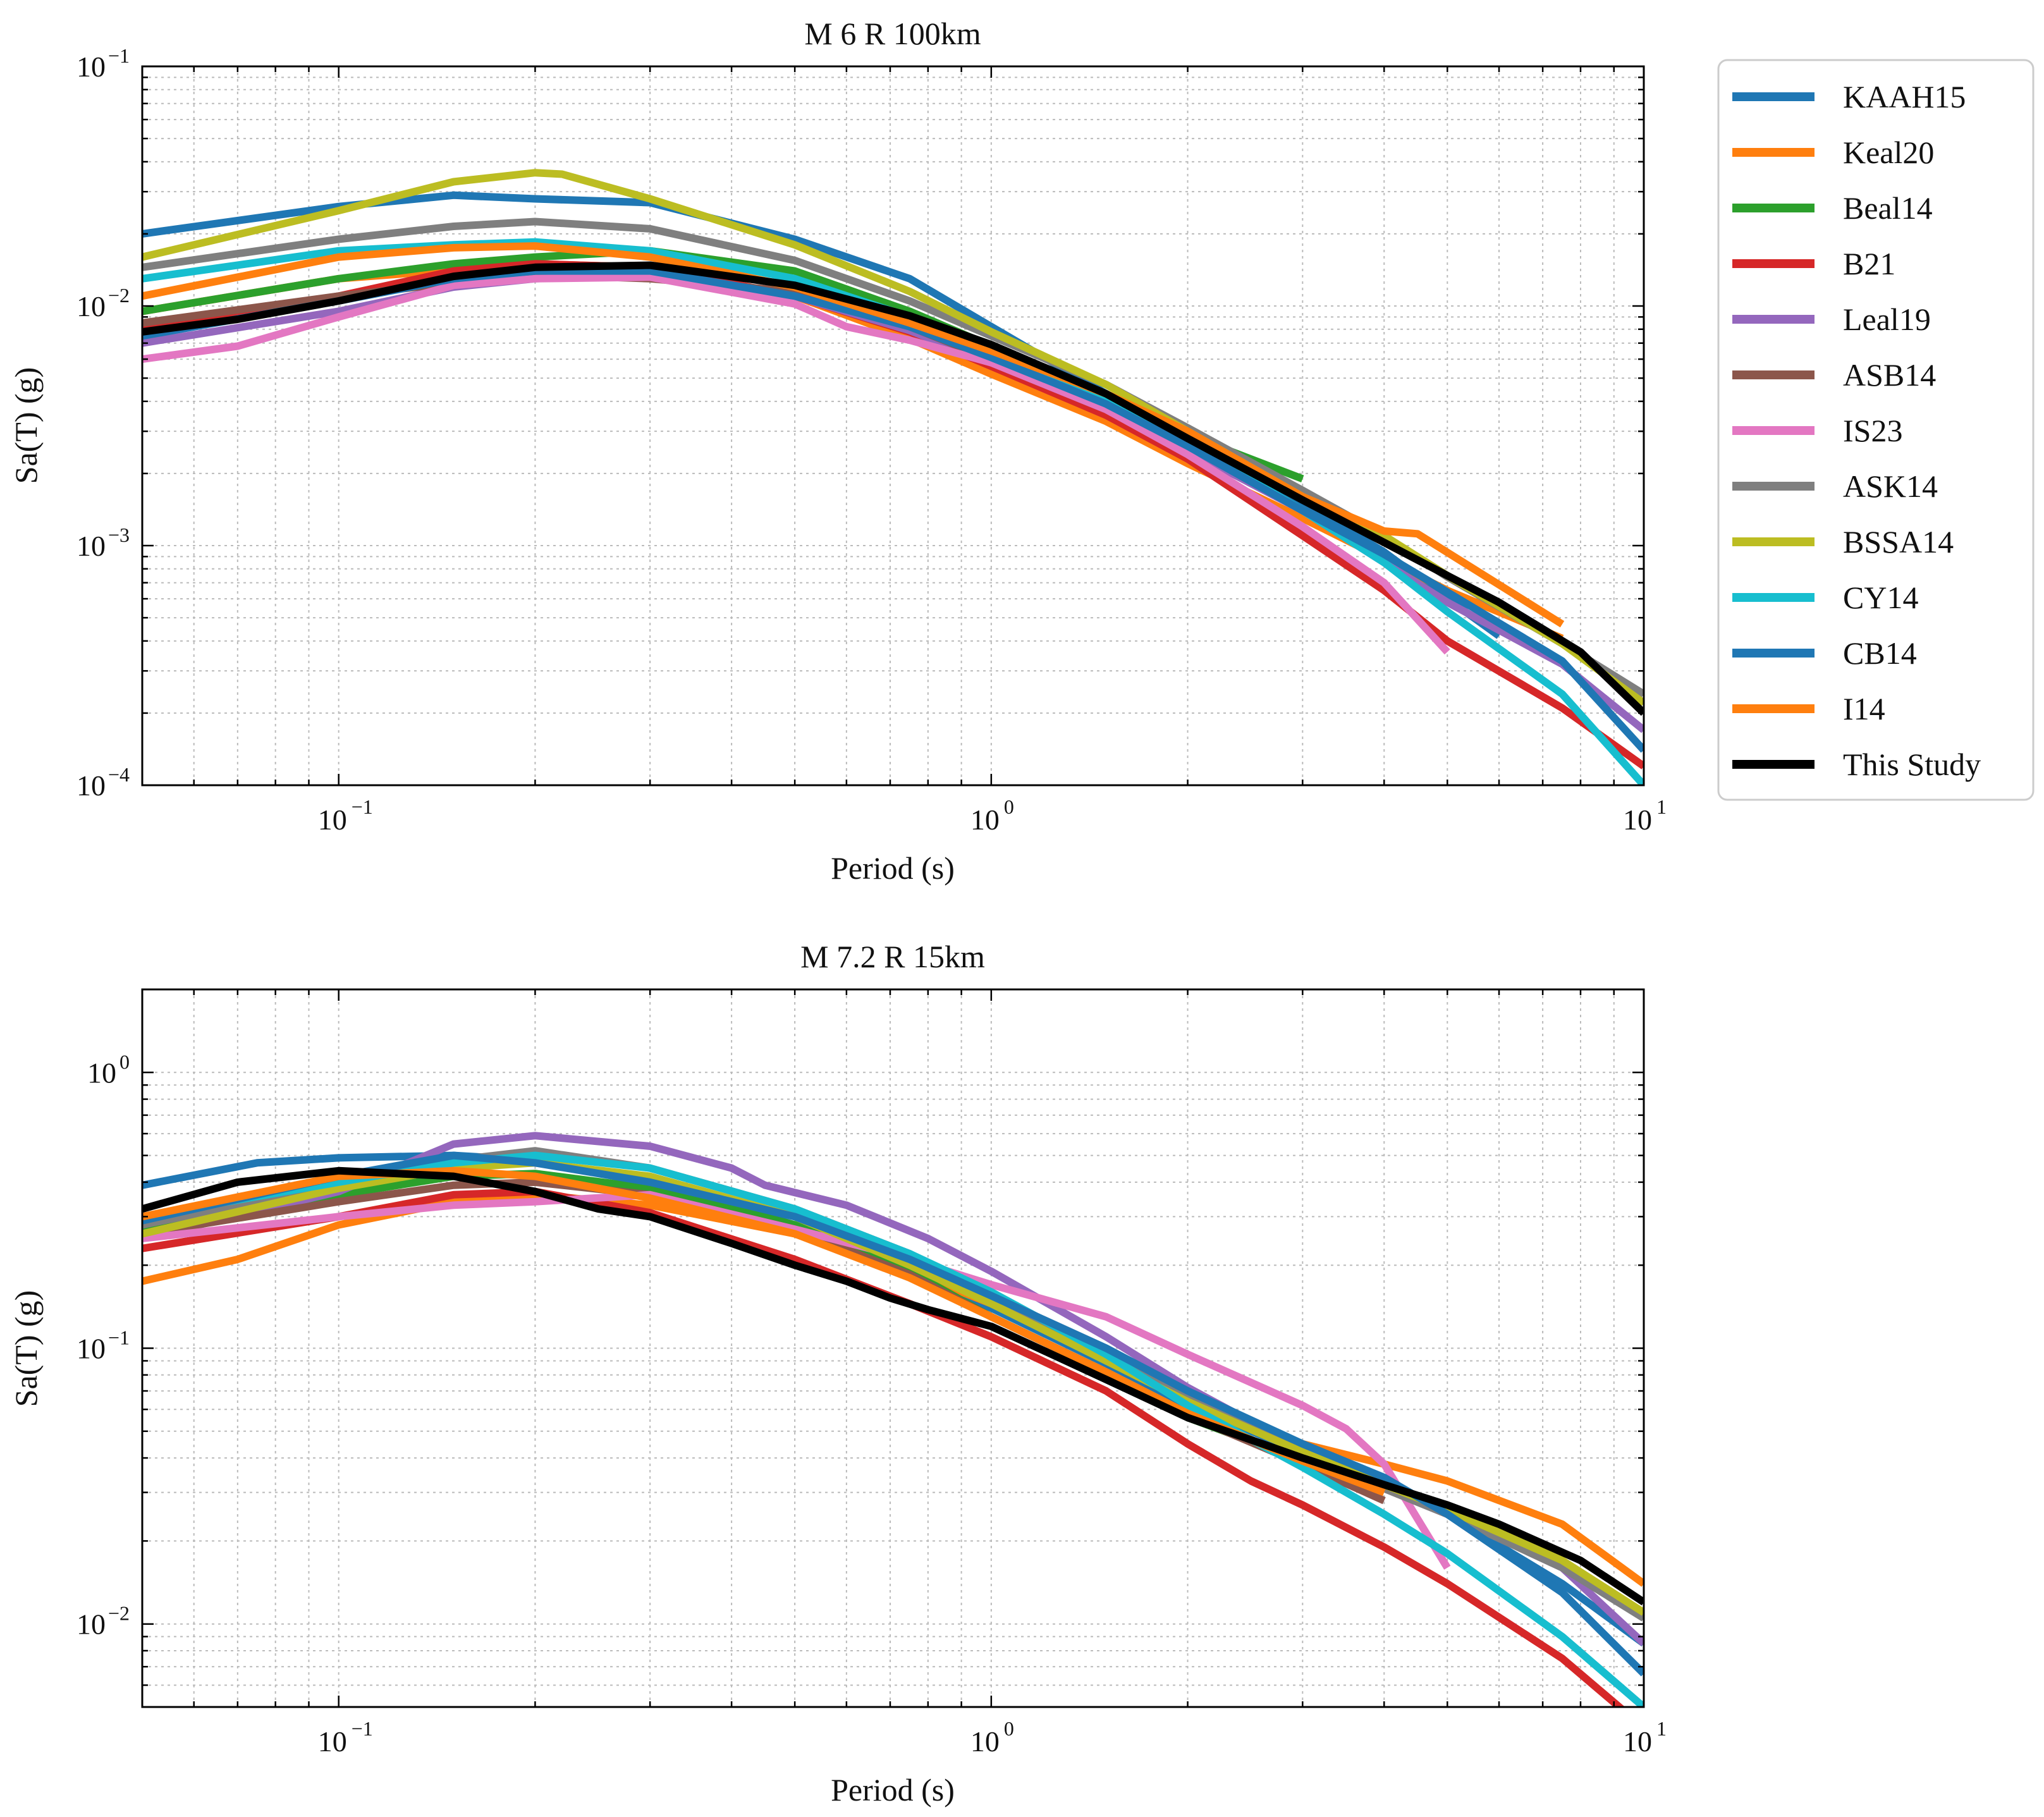 The image size is (2044, 1817). I want to click on legend-label: Keal20, so click(1888, 152).